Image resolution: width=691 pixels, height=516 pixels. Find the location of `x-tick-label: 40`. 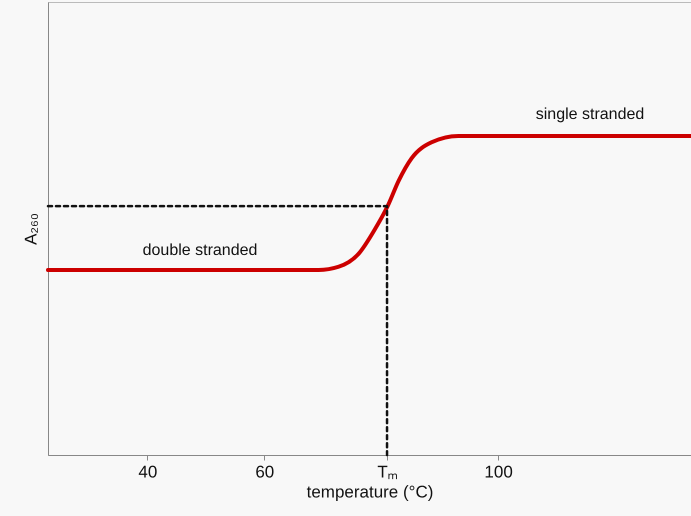

x-tick-label: 40 is located at coordinates (148, 472).